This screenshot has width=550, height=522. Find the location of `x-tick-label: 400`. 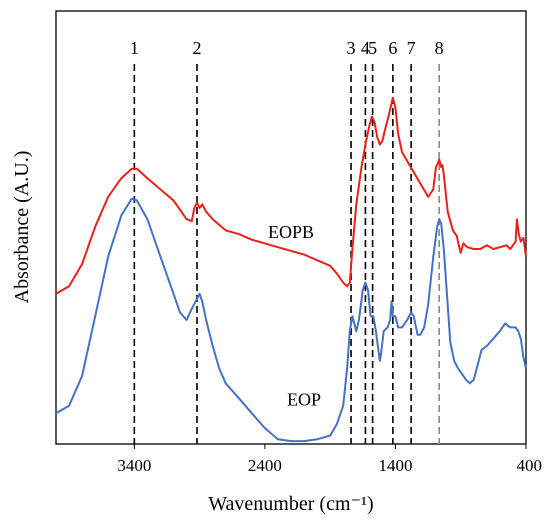

x-tick-label: 400 is located at coordinates (530, 465).